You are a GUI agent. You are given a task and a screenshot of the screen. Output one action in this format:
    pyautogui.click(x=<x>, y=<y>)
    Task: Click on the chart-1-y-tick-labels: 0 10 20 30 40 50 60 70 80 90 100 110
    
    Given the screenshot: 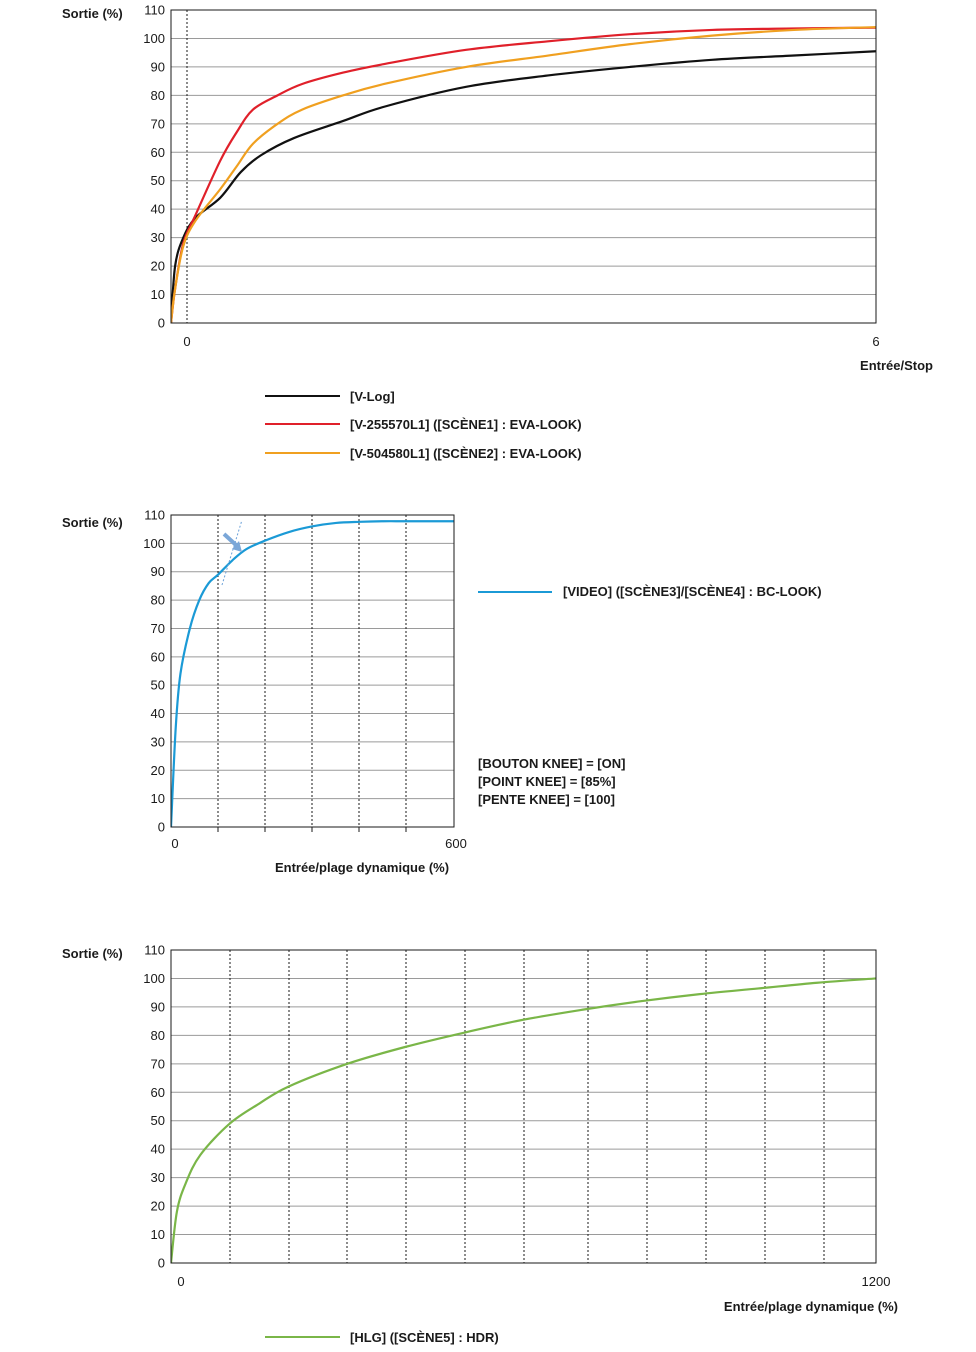 What is the action you would take?
    pyautogui.click(x=154, y=167)
    